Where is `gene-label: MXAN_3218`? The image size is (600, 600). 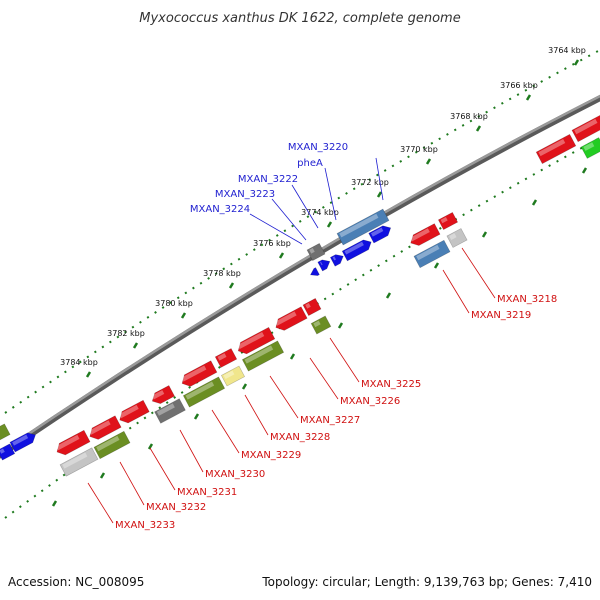
gene-label: MXAN_3218 is located at coordinates (527, 299).